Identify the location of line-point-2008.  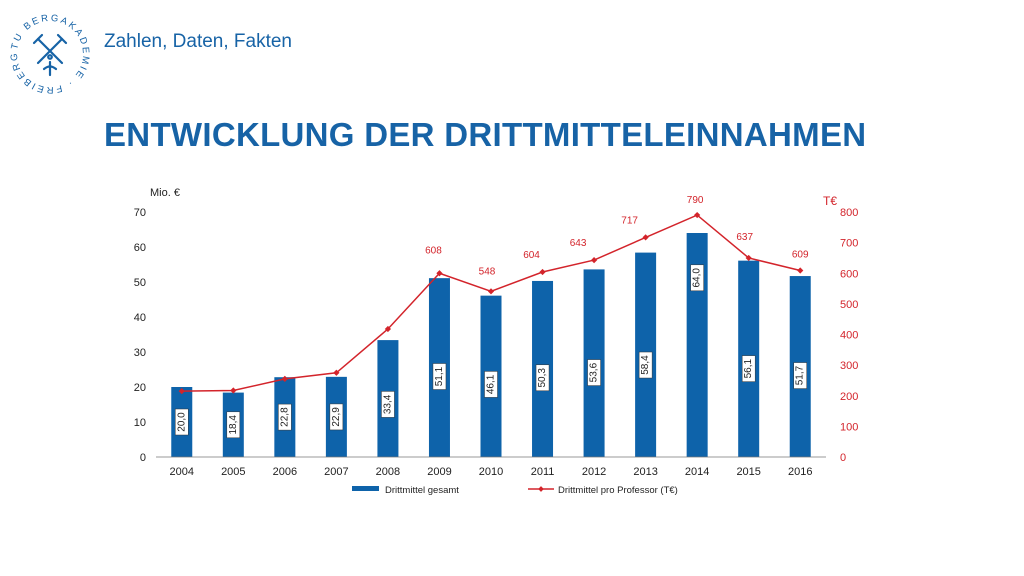
(388, 329).